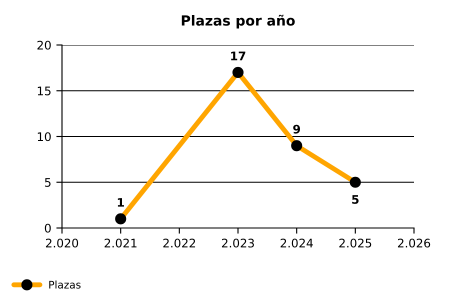 This screenshot has width=450, height=300. I want to click on chart-title: Plazas por año, so click(238, 21).